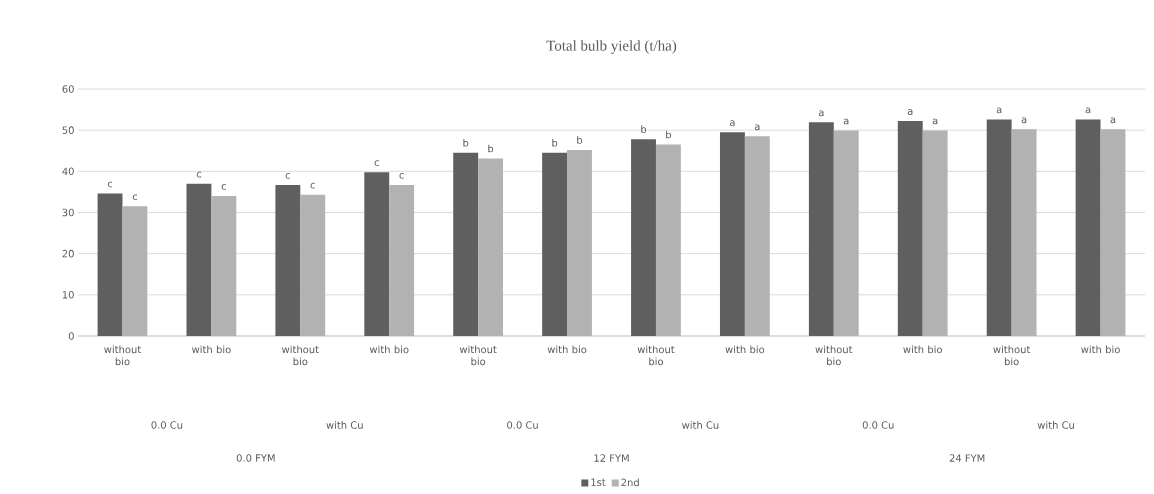 This screenshot has height=494, width=1154. Describe the element at coordinates (68, 212) in the screenshot. I see `y-tick-label: 30` at that location.